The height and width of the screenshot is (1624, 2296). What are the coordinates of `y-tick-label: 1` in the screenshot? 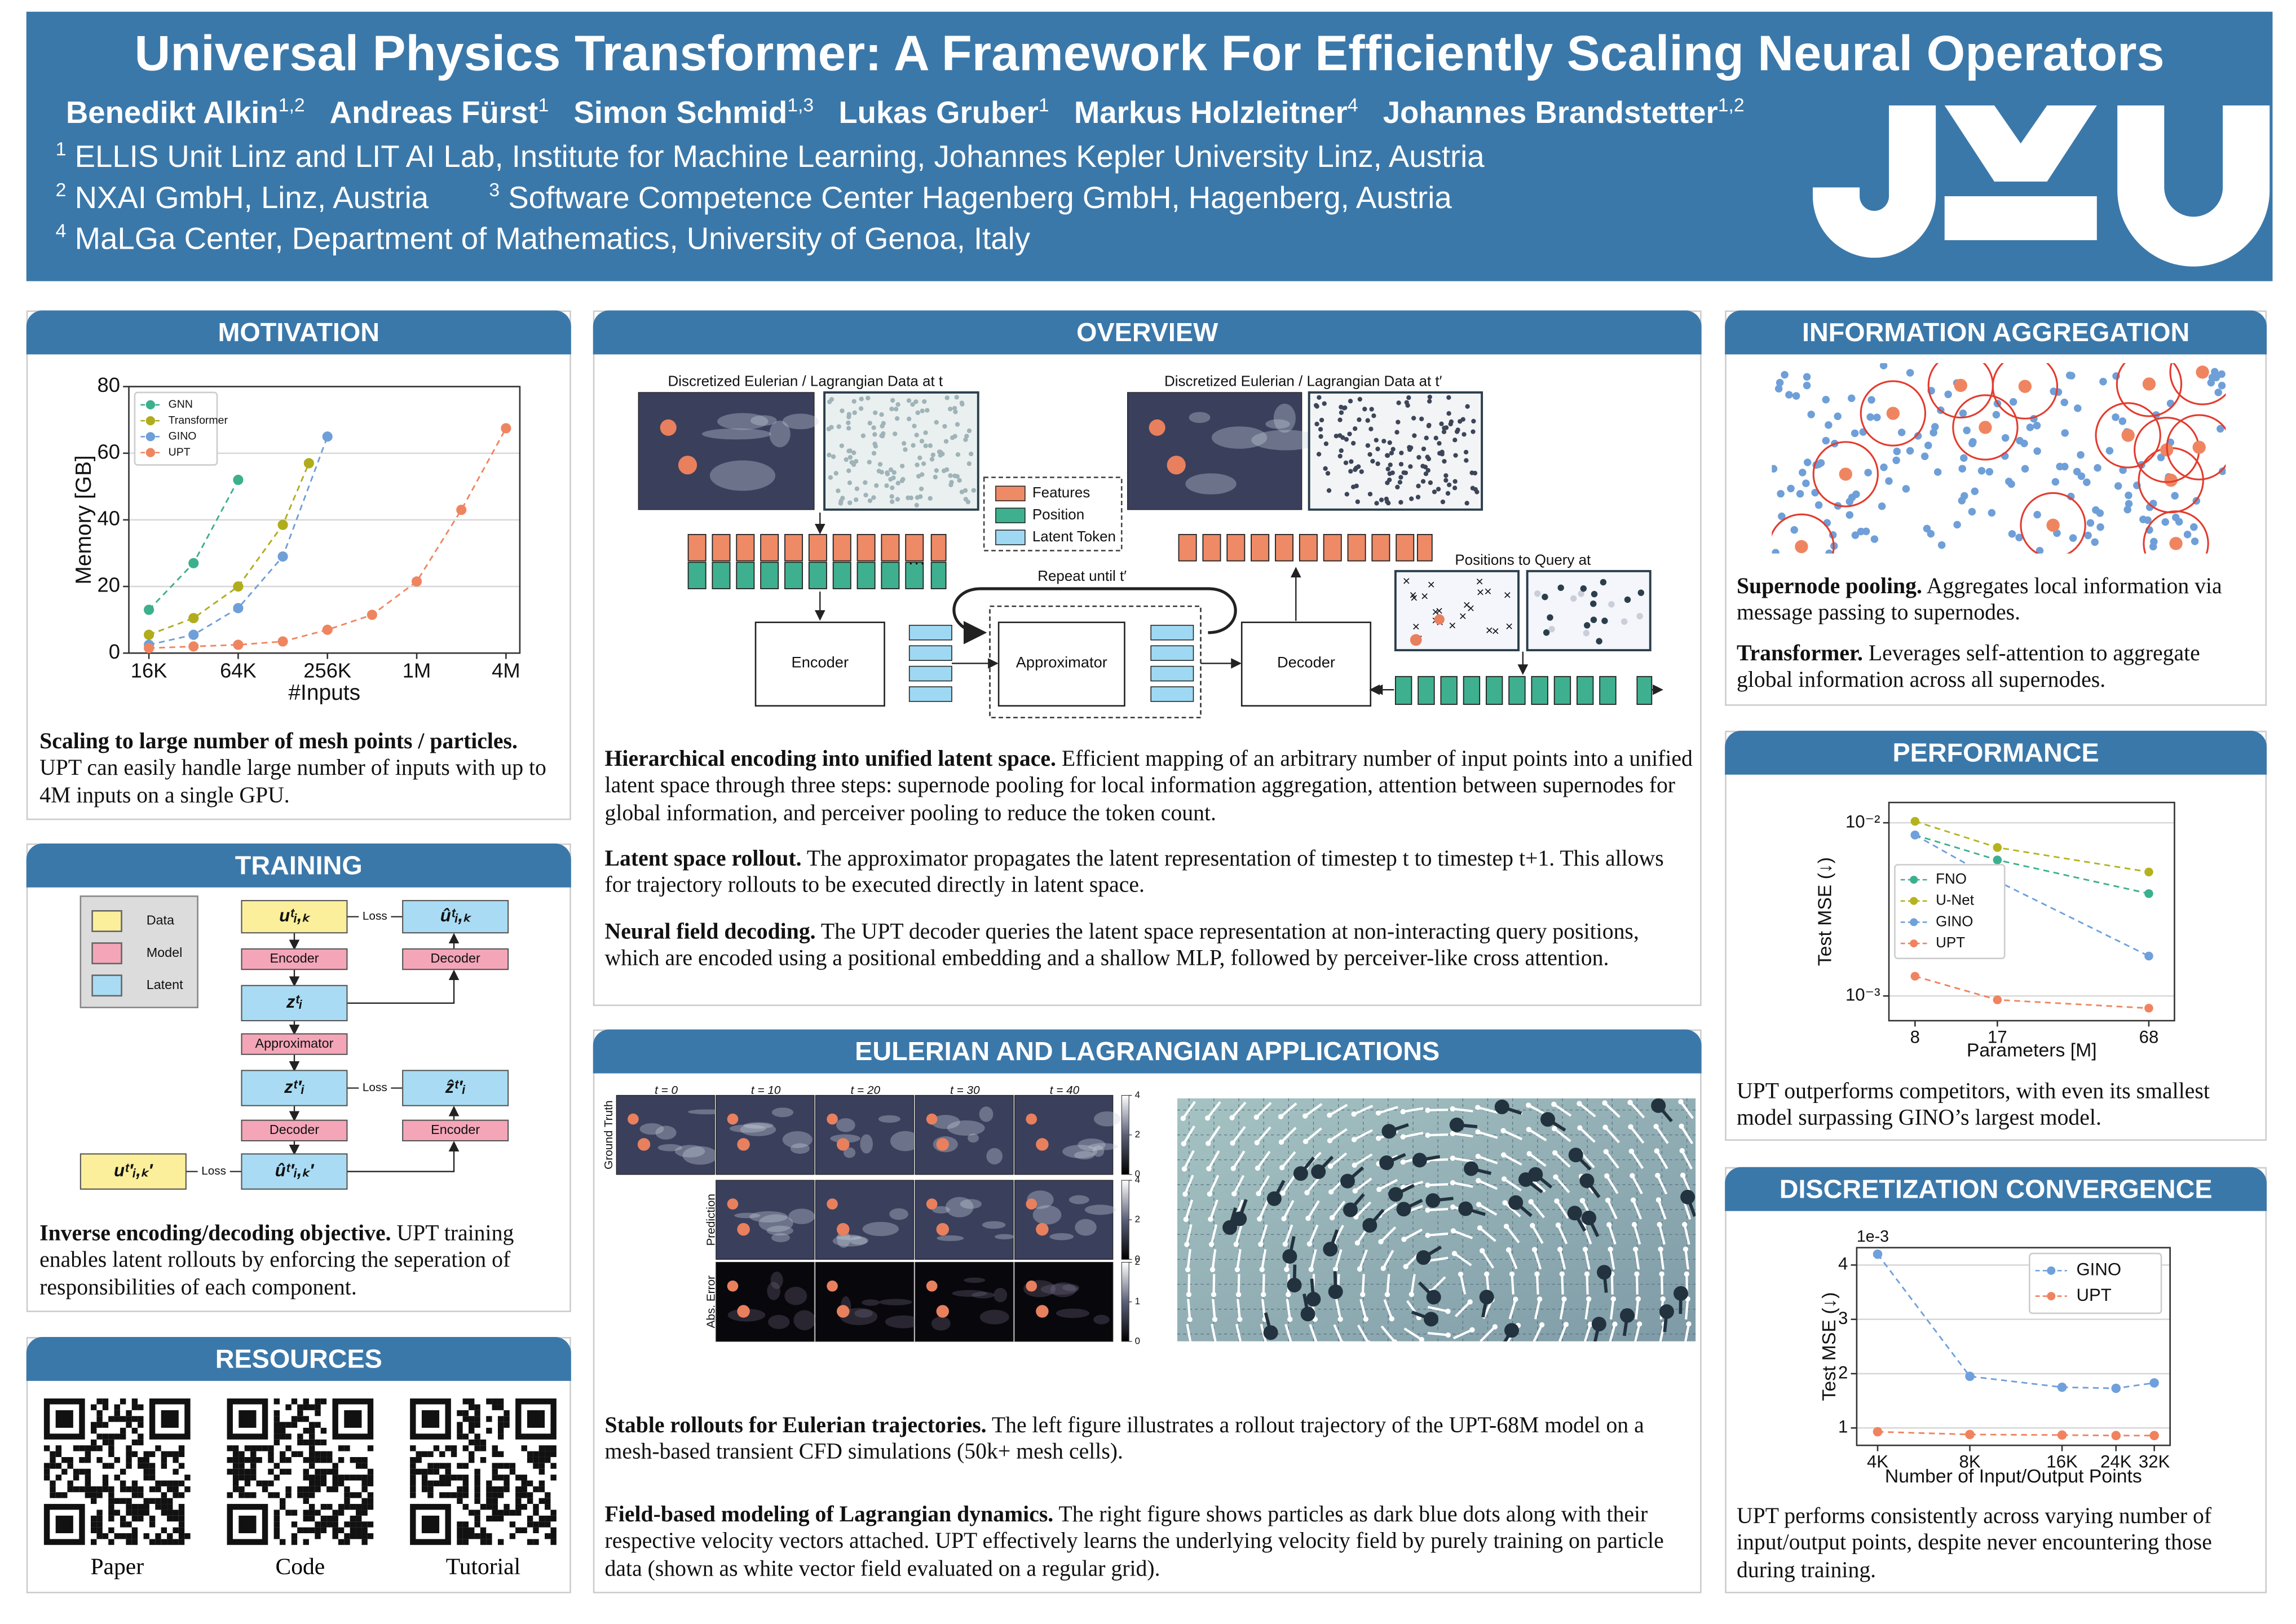 It's located at (1843, 1427).